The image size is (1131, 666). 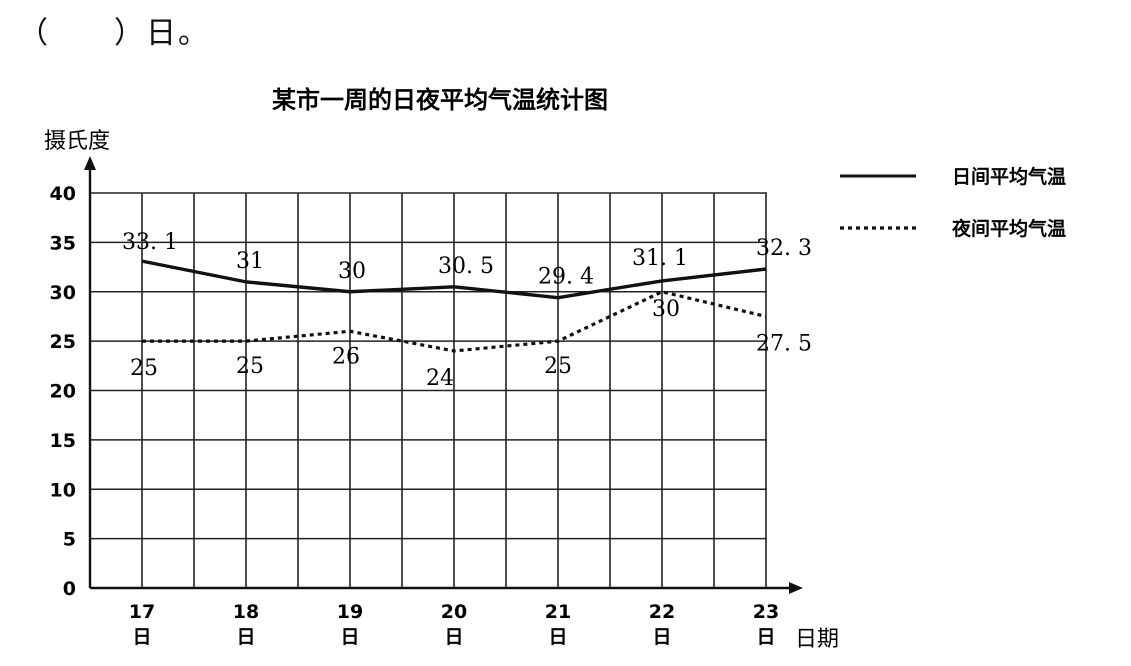 I want to click on night-data-label: 27. 5, so click(x=784, y=343).